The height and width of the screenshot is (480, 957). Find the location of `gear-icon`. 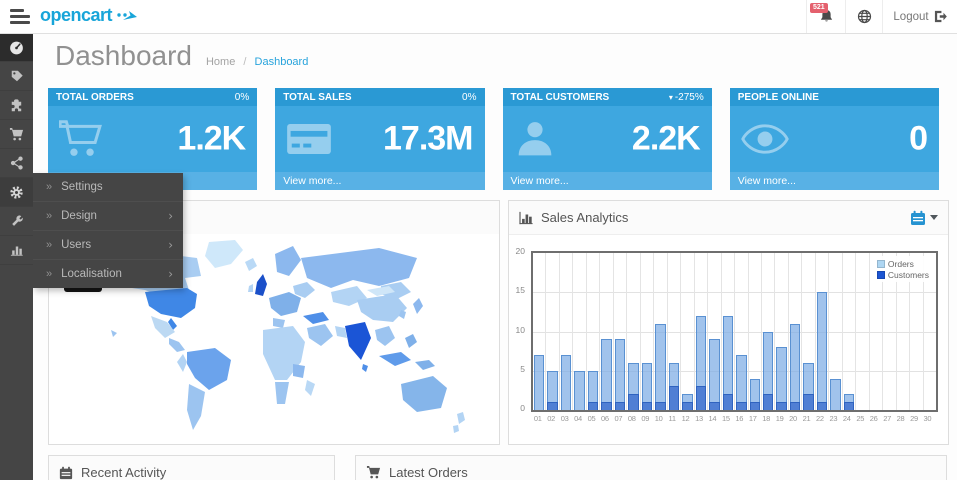

gear-icon is located at coordinates (16, 192).